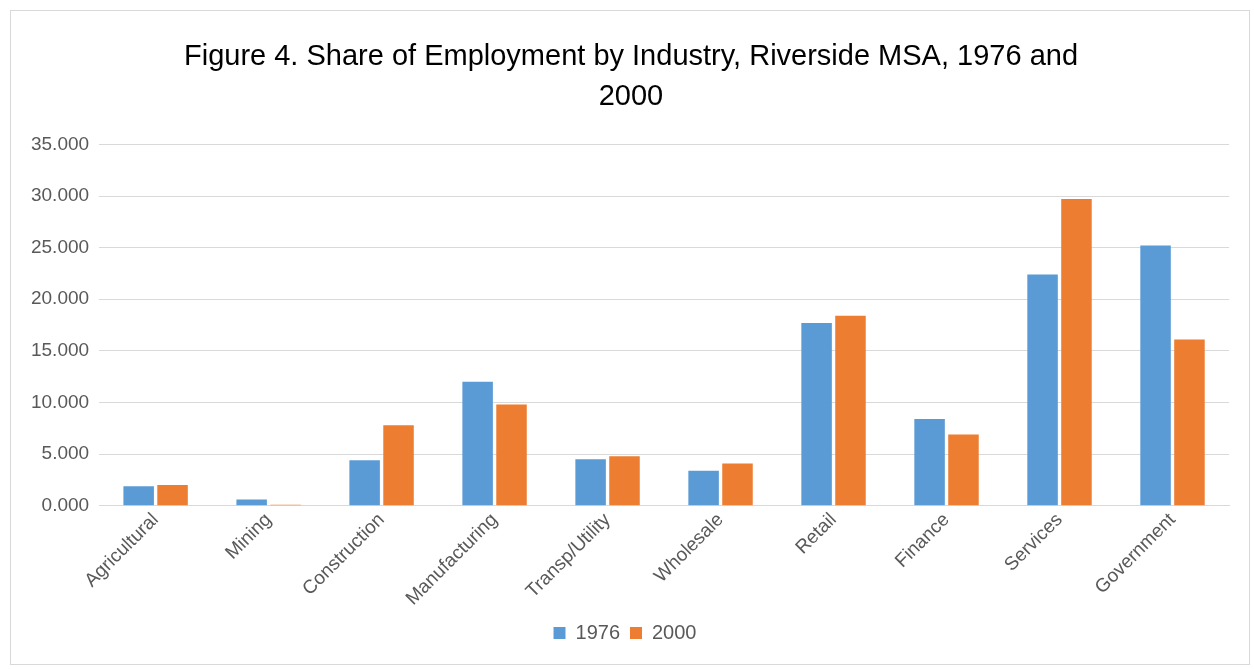  What do you see at coordinates (674, 631) in the screenshot?
I see `legend-label: 2000` at bounding box center [674, 631].